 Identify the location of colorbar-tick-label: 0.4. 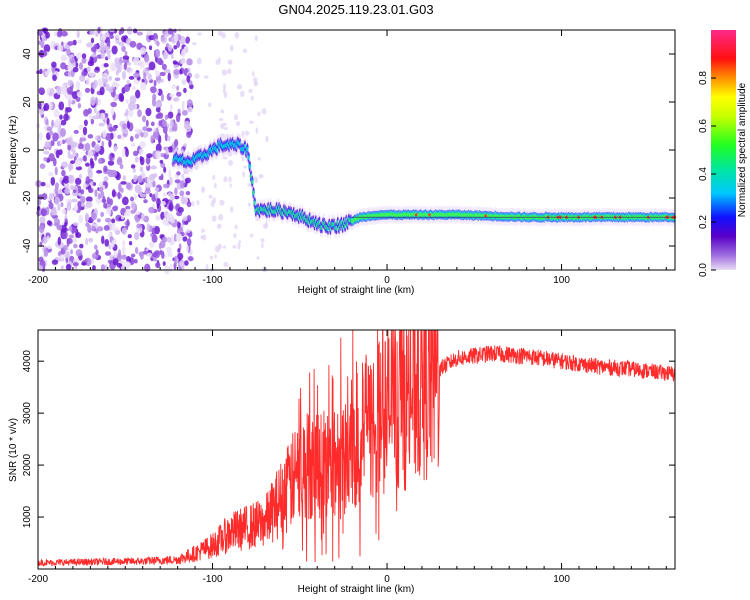
(703, 174).